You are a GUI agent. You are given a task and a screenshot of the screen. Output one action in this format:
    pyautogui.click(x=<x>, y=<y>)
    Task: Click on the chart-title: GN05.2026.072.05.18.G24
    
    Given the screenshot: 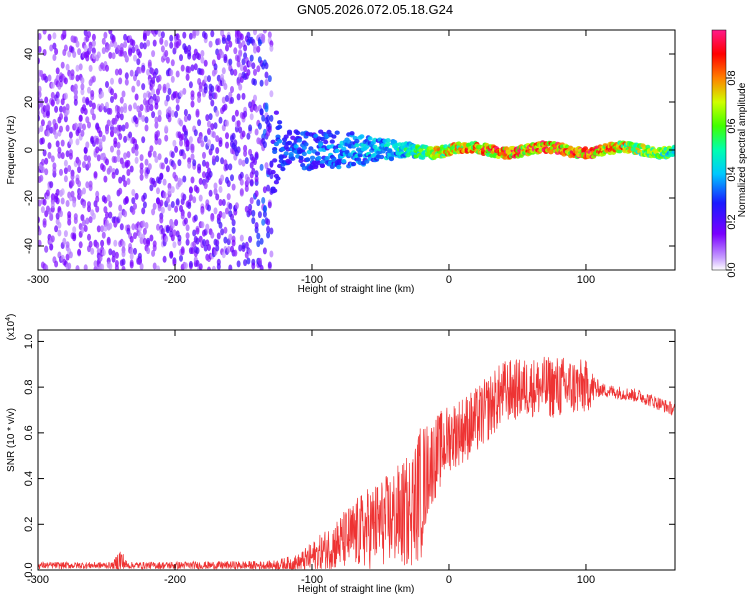 What is the action you would take?
    pyautogui.click(x=375, y=9)
    